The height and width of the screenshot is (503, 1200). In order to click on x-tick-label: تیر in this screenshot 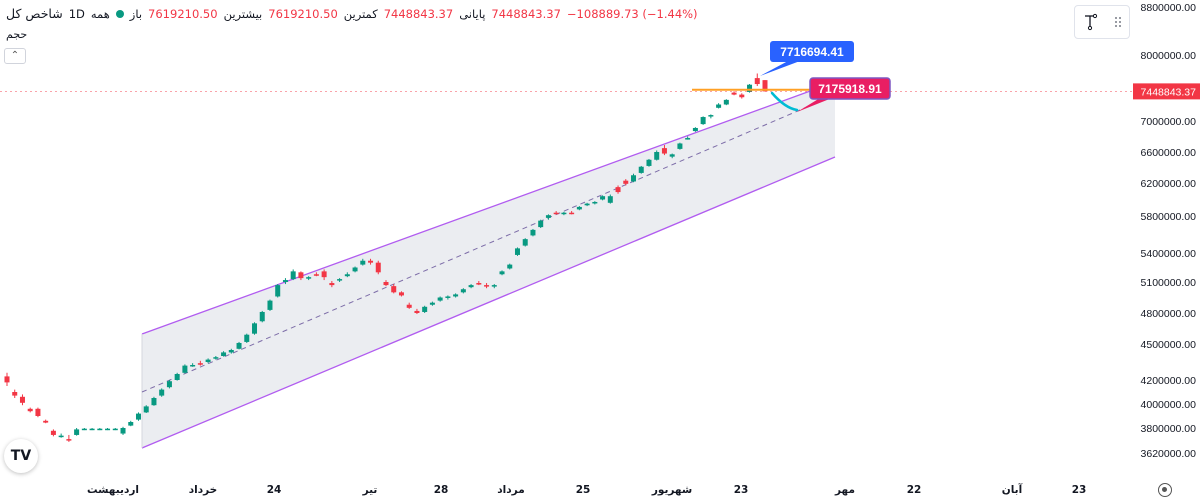, I will do `click(370, 490)`.